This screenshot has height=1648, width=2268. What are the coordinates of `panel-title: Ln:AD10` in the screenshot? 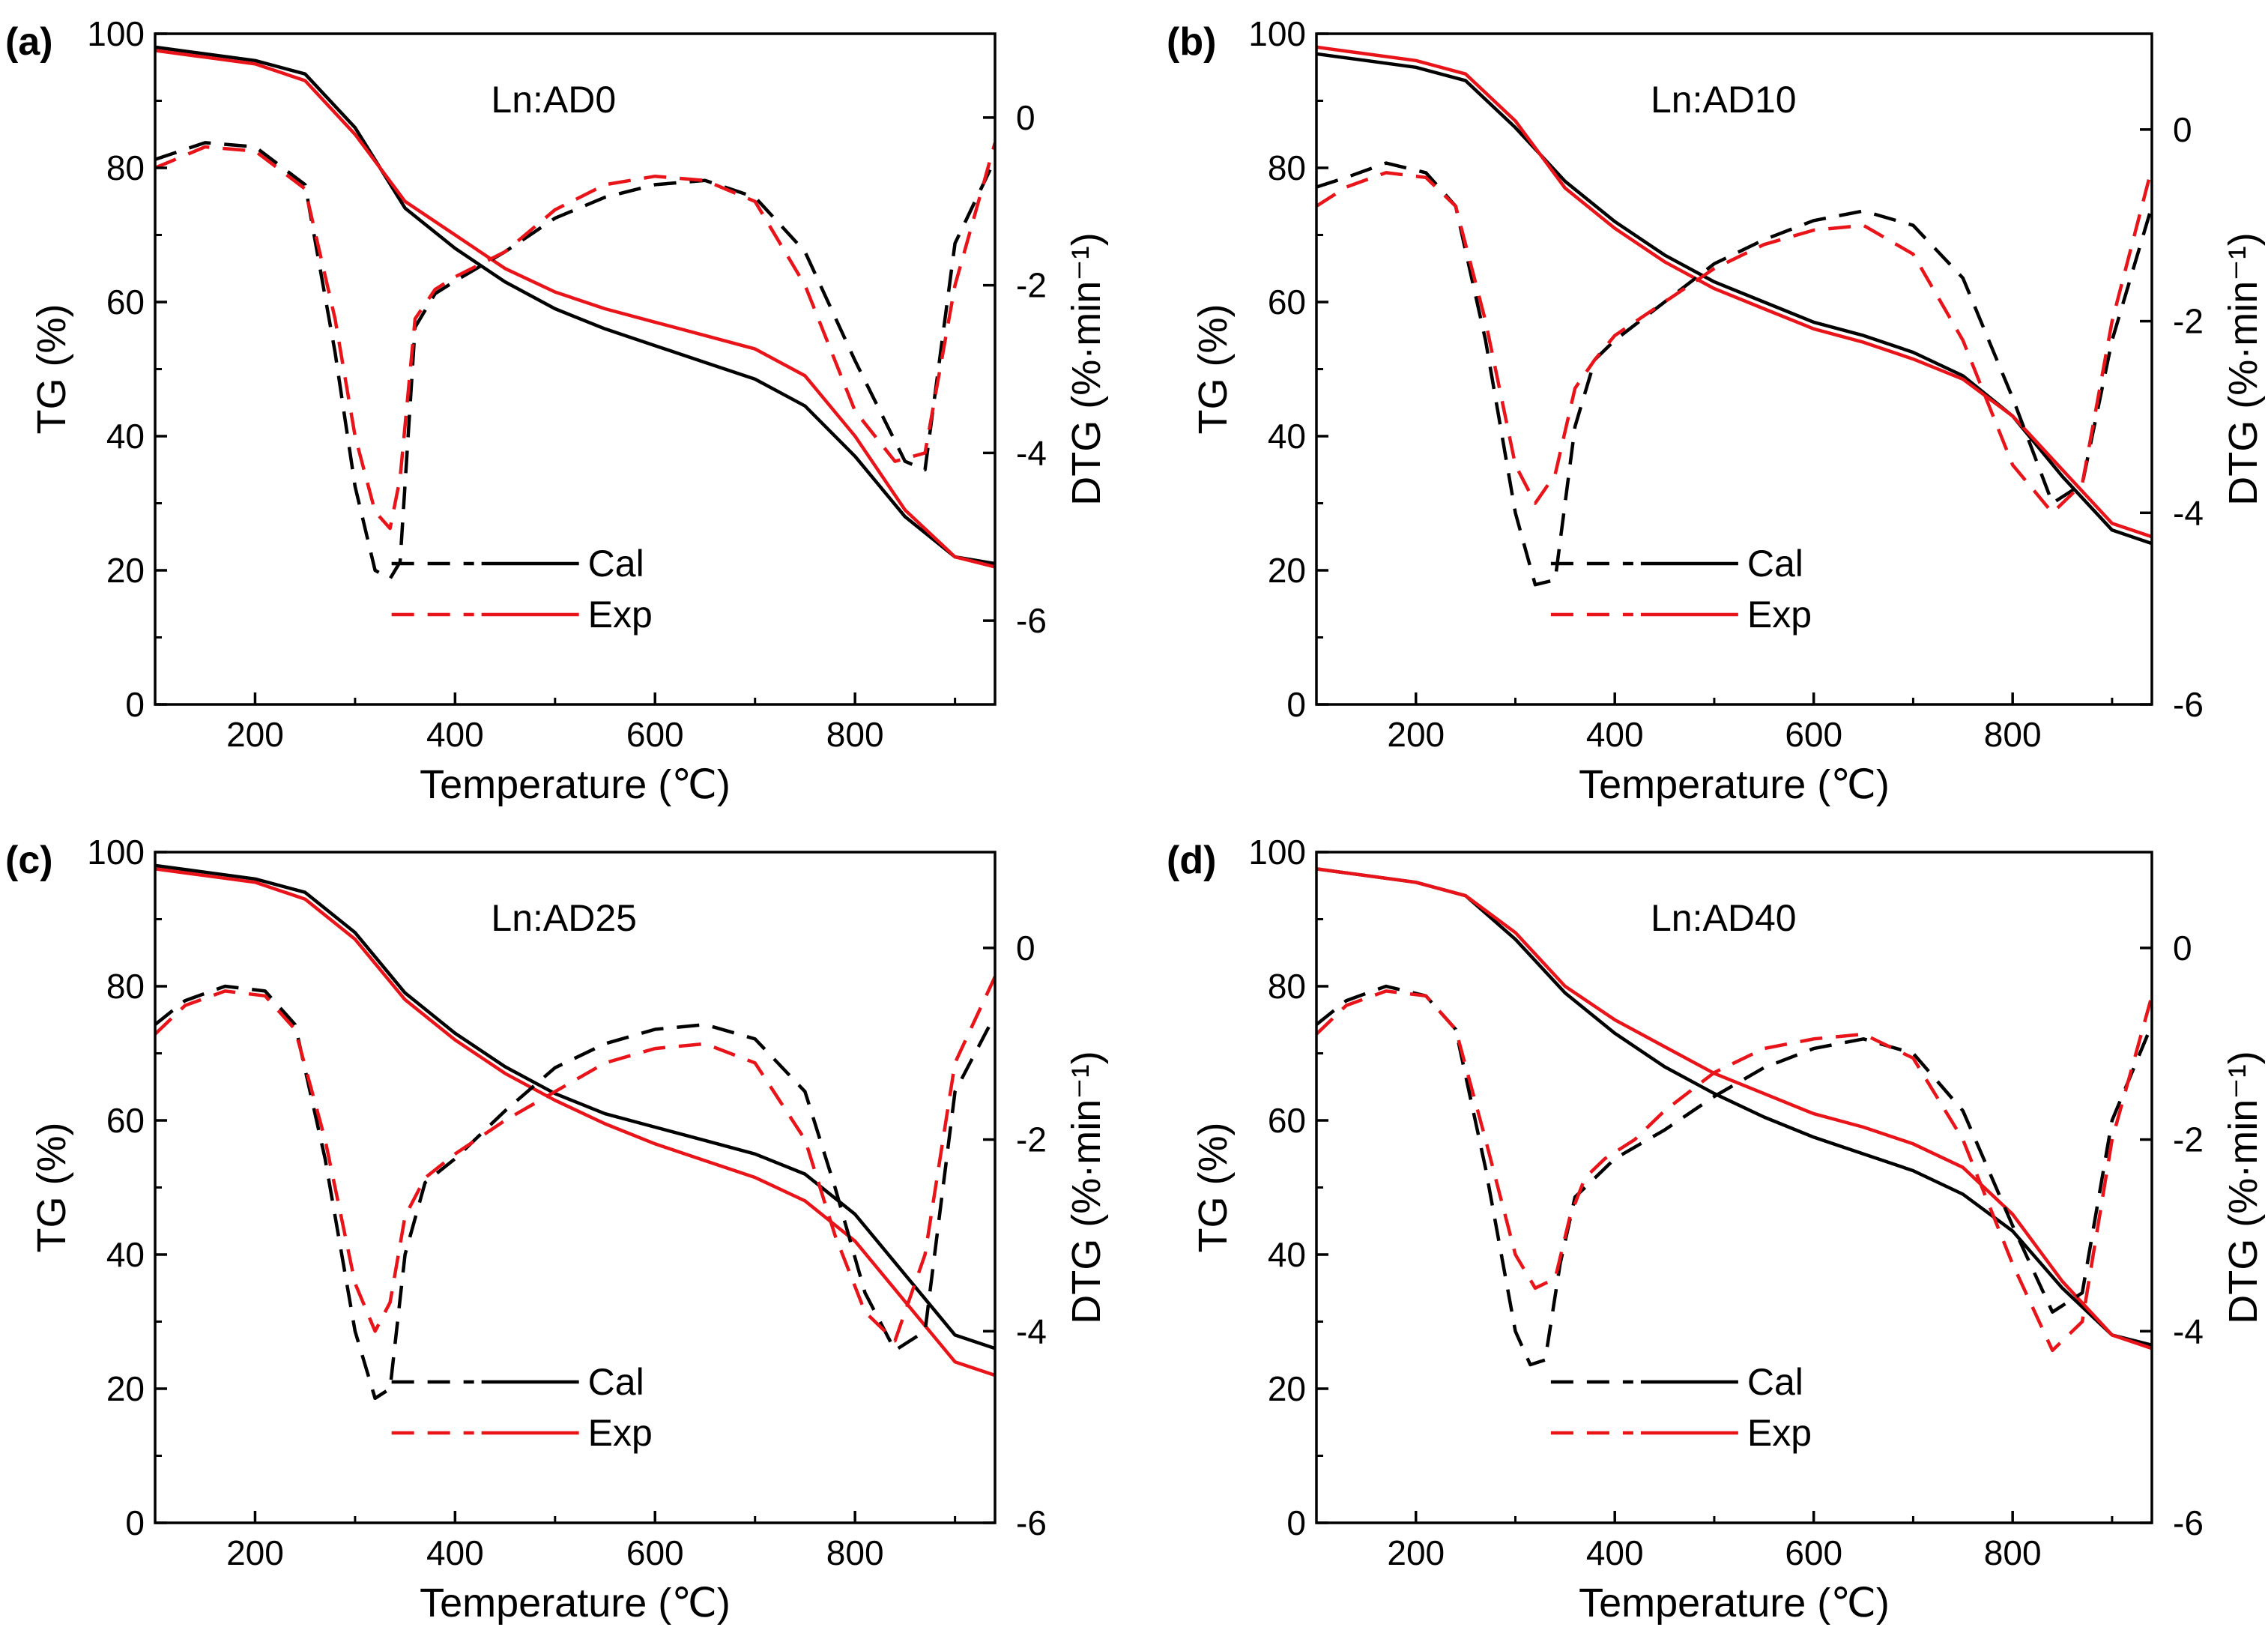 It's located at (1724, 100).